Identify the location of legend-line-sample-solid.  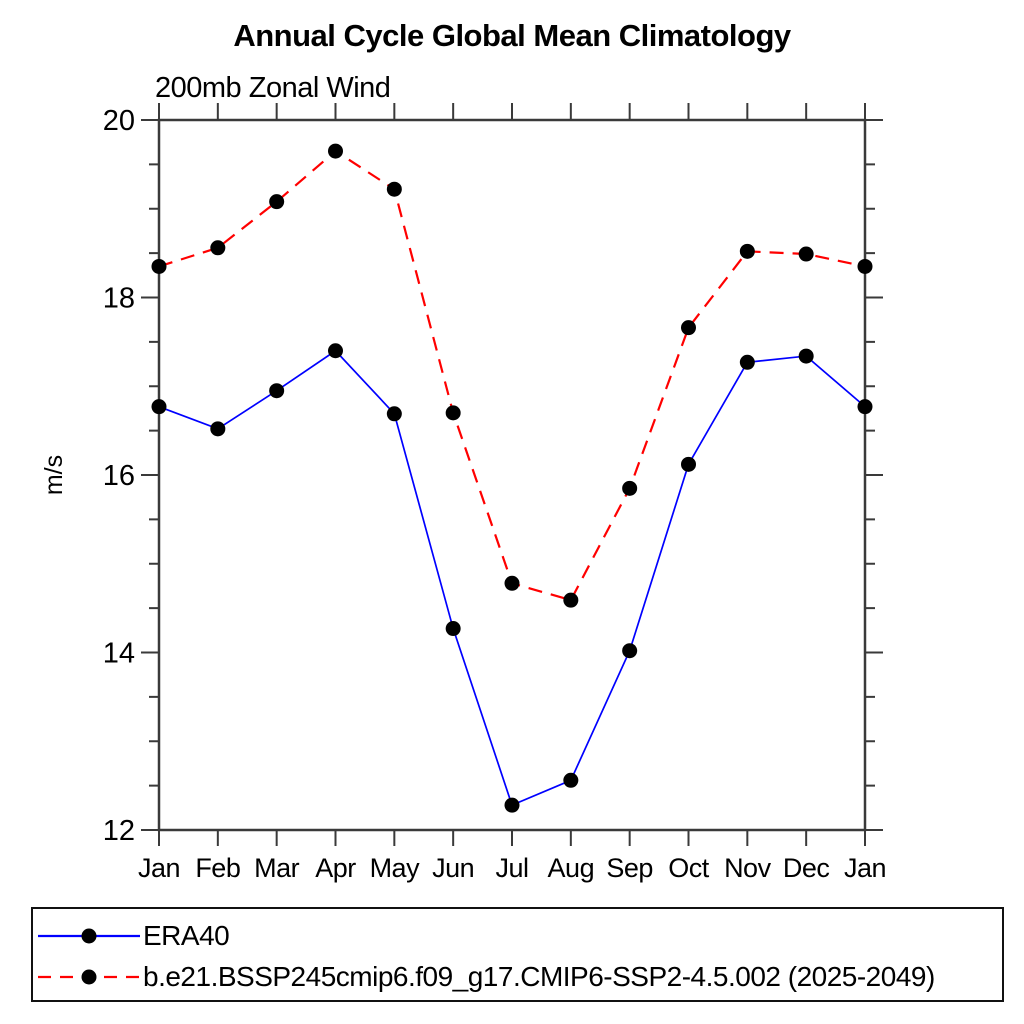
(89, 936).